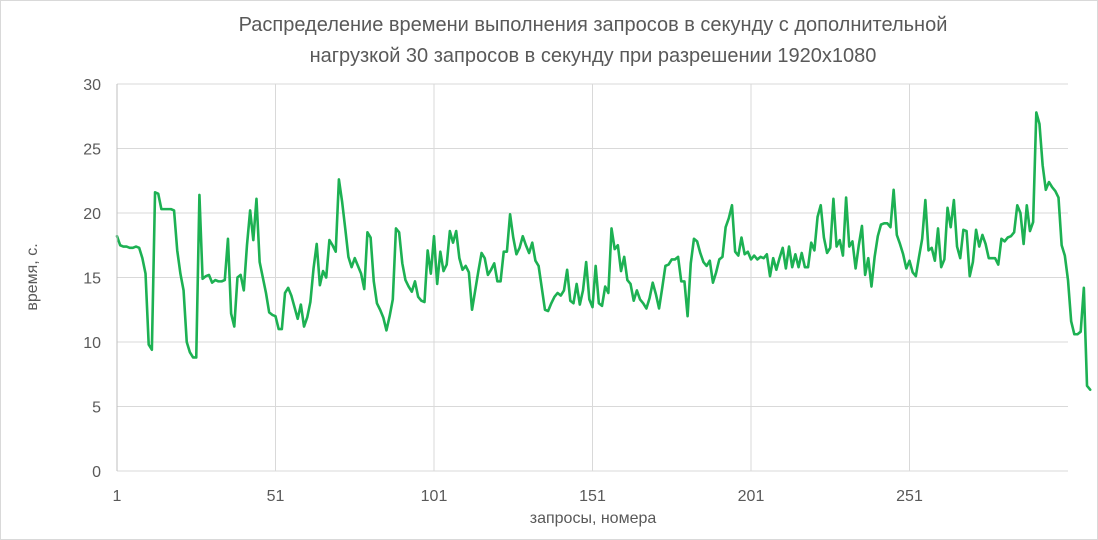 This screenshot has width=1098, height=540. Describe the element at coordinates (32, 277) in the screenshot. I see `y-axis-label: время, с.` at that location.